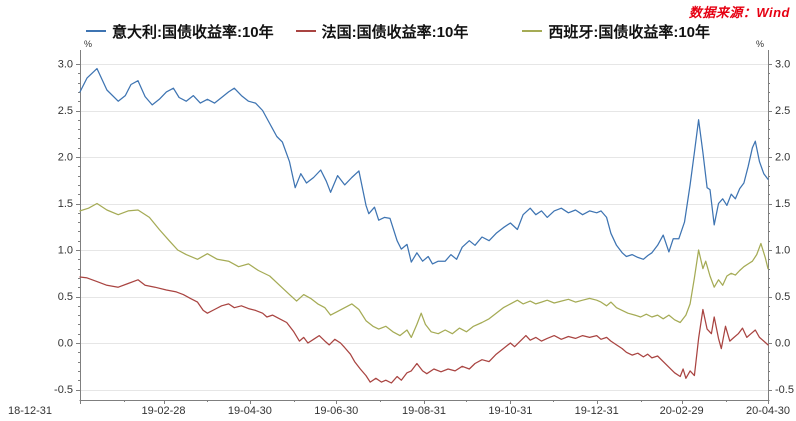 The width and height of the screenshot is (796, 421). Describe the element at coordinates (305, 31) in the screenshot. I see `legend-line-marker-france` at that location.